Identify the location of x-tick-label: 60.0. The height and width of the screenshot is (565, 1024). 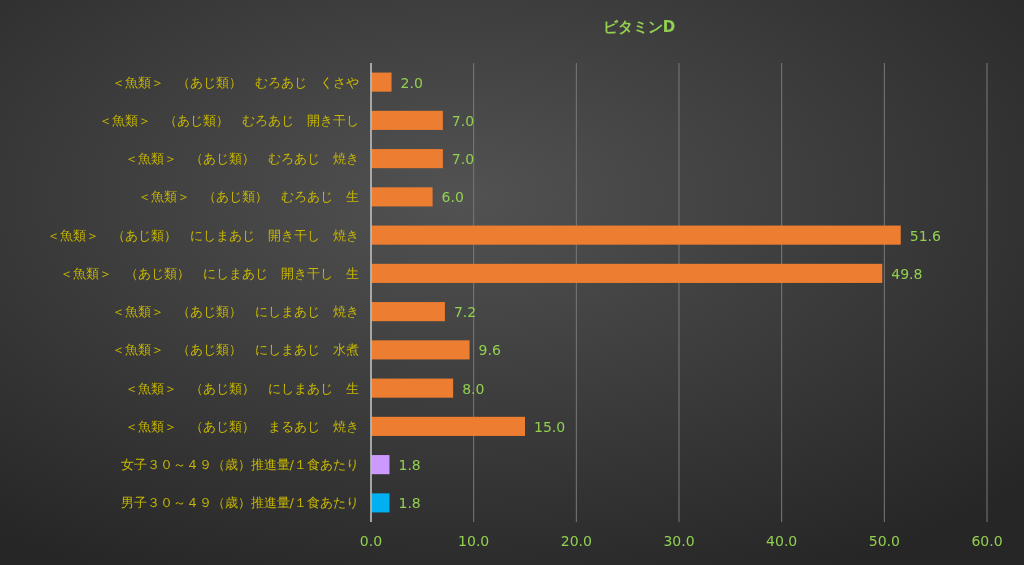
(987, 541).